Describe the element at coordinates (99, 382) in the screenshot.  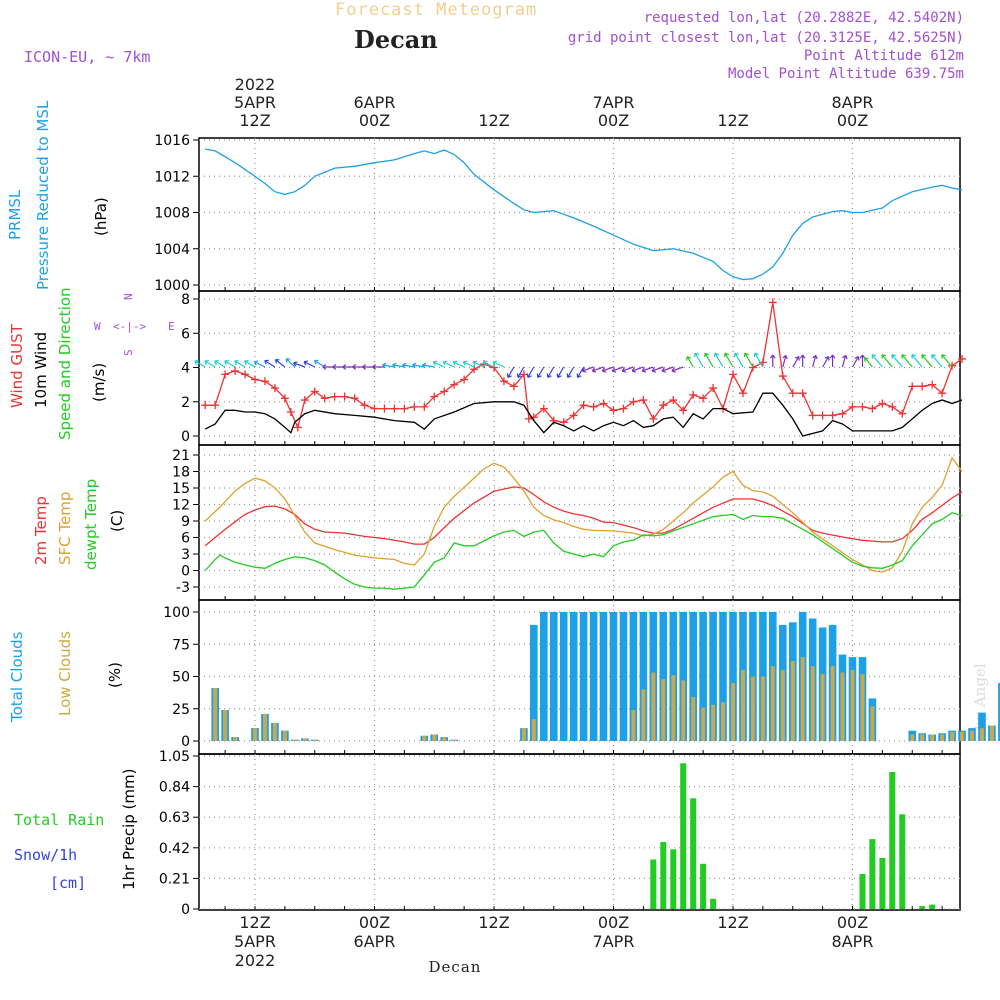
I see `wind-unit-label: (m/s)` at that location.